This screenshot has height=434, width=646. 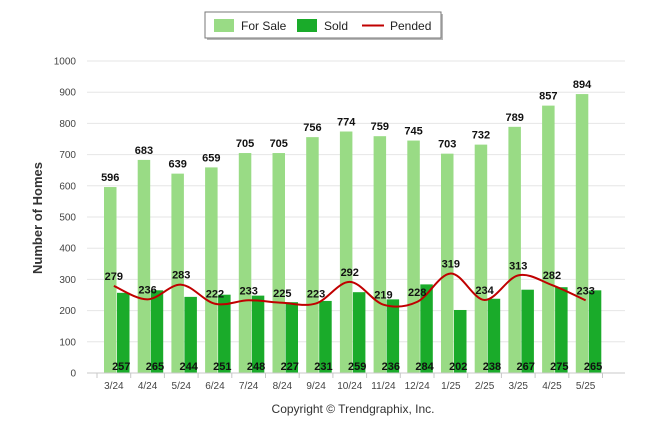 What do you see at coordinates (67, 249) in the screenshot?
I see `y-tick-label: 400` at bounding box center [67, 249].